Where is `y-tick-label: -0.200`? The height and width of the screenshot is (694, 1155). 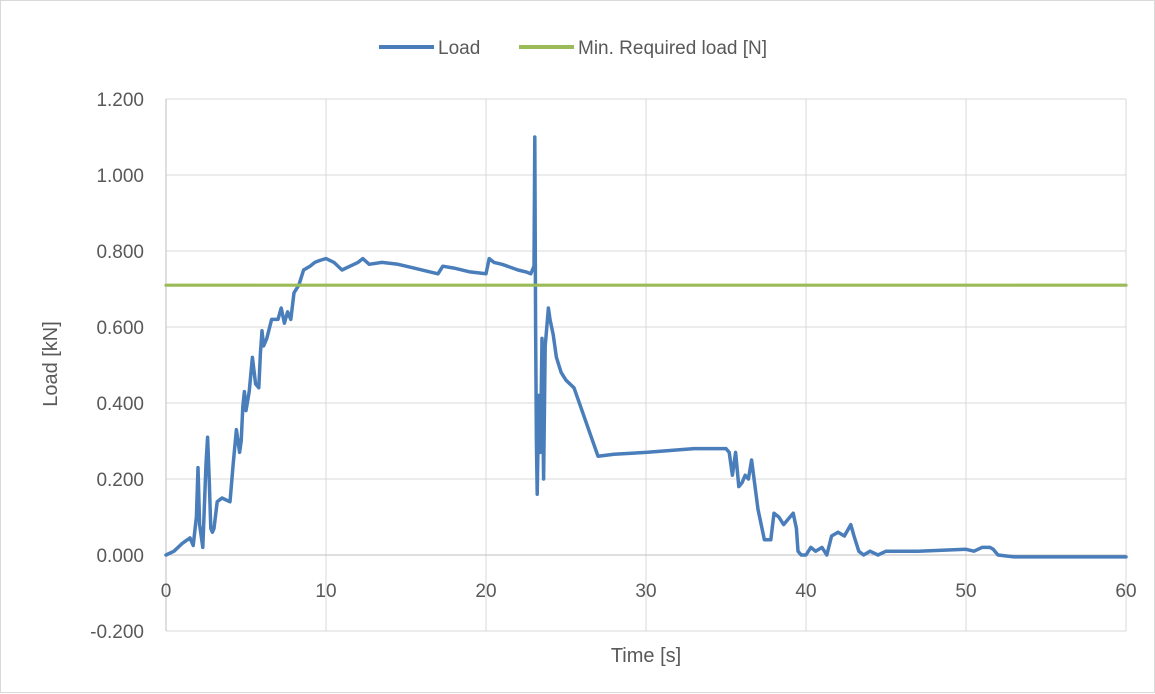
y-tick-label: -0.200 is located at coordinates (117, 632).